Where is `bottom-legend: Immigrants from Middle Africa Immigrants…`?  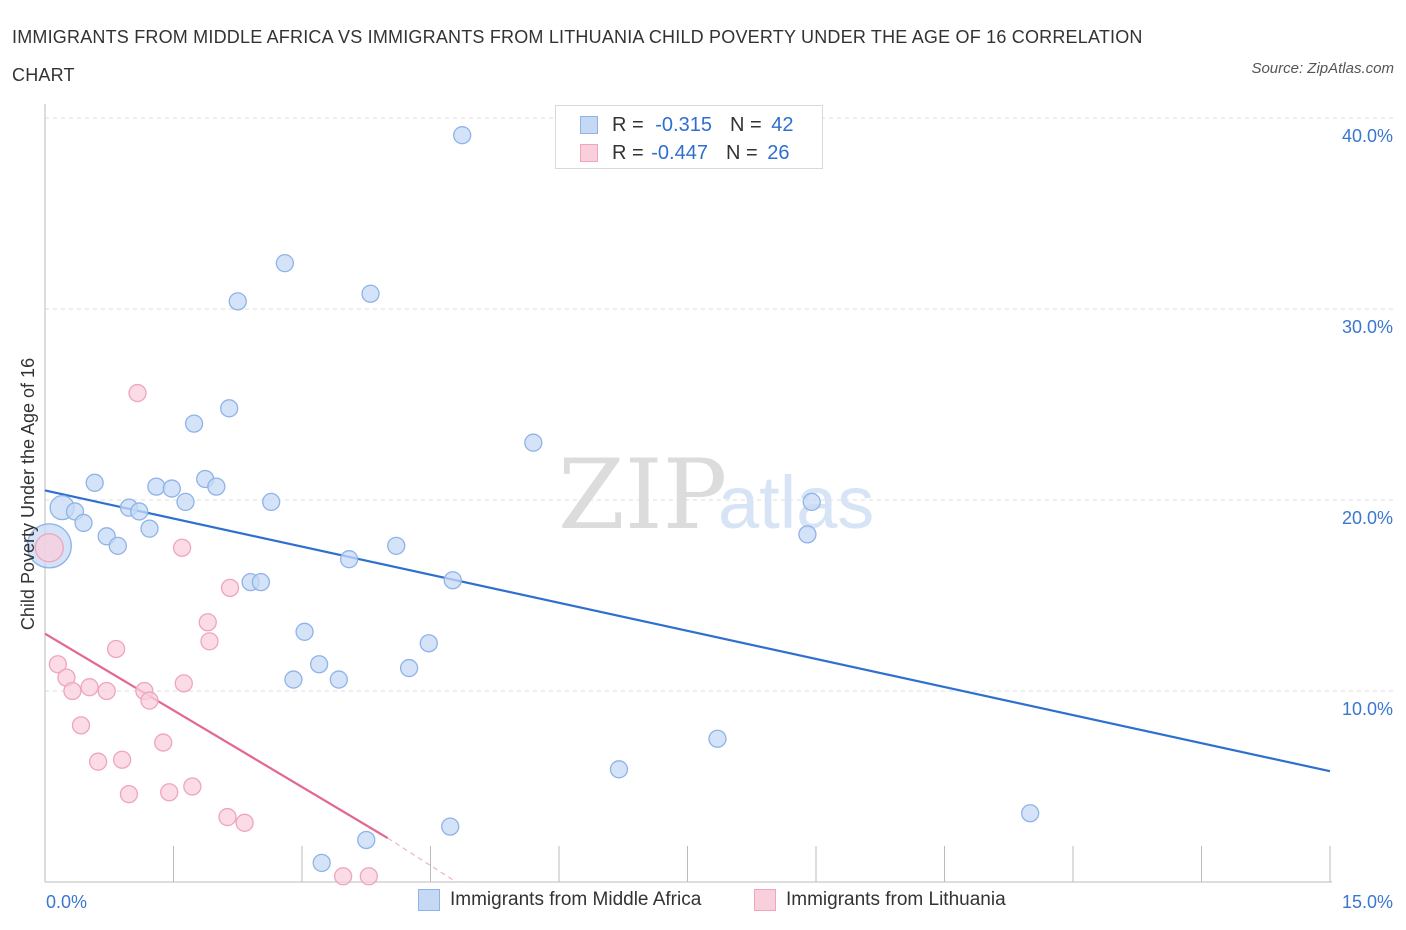 bottom-legend: Immigrants from Middle Africa Immigrants… is located at coordinates (703, 902).